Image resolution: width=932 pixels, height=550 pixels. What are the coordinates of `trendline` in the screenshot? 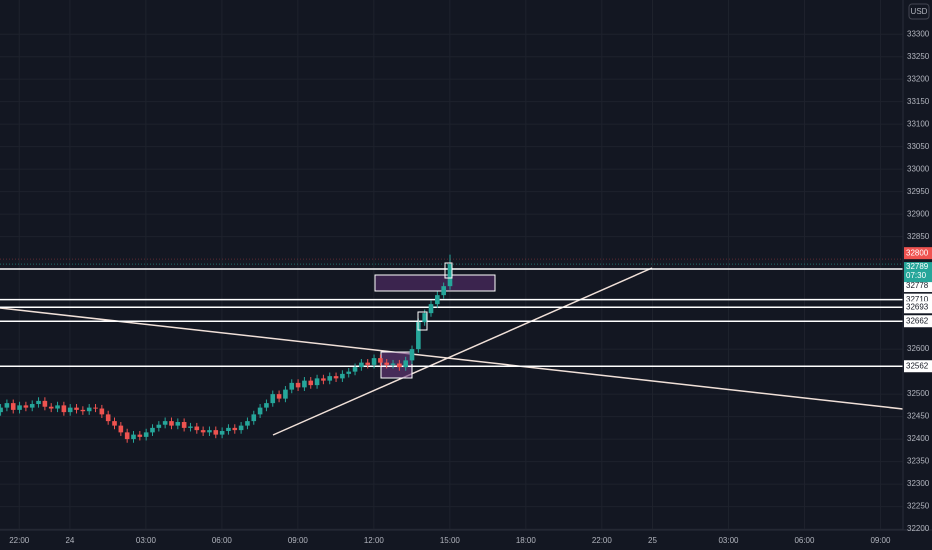 It's located at (462, 351).